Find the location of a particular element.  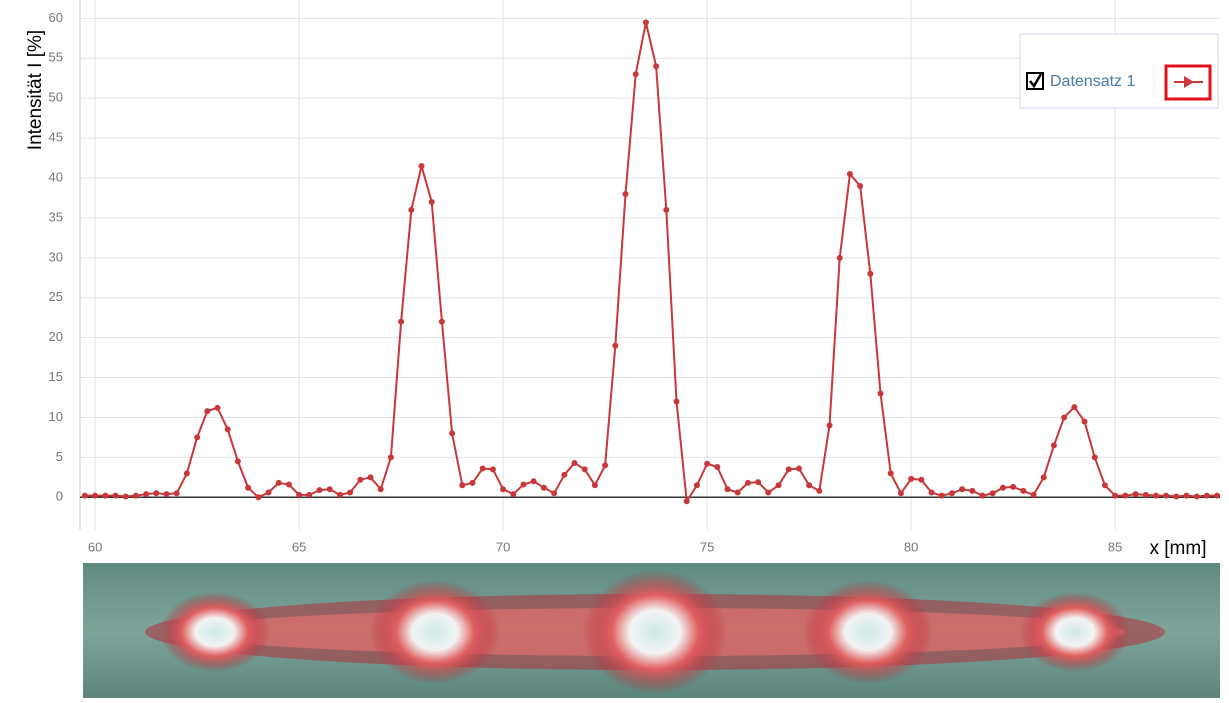

legend-marker-button is located at coordinates (1188, 82).